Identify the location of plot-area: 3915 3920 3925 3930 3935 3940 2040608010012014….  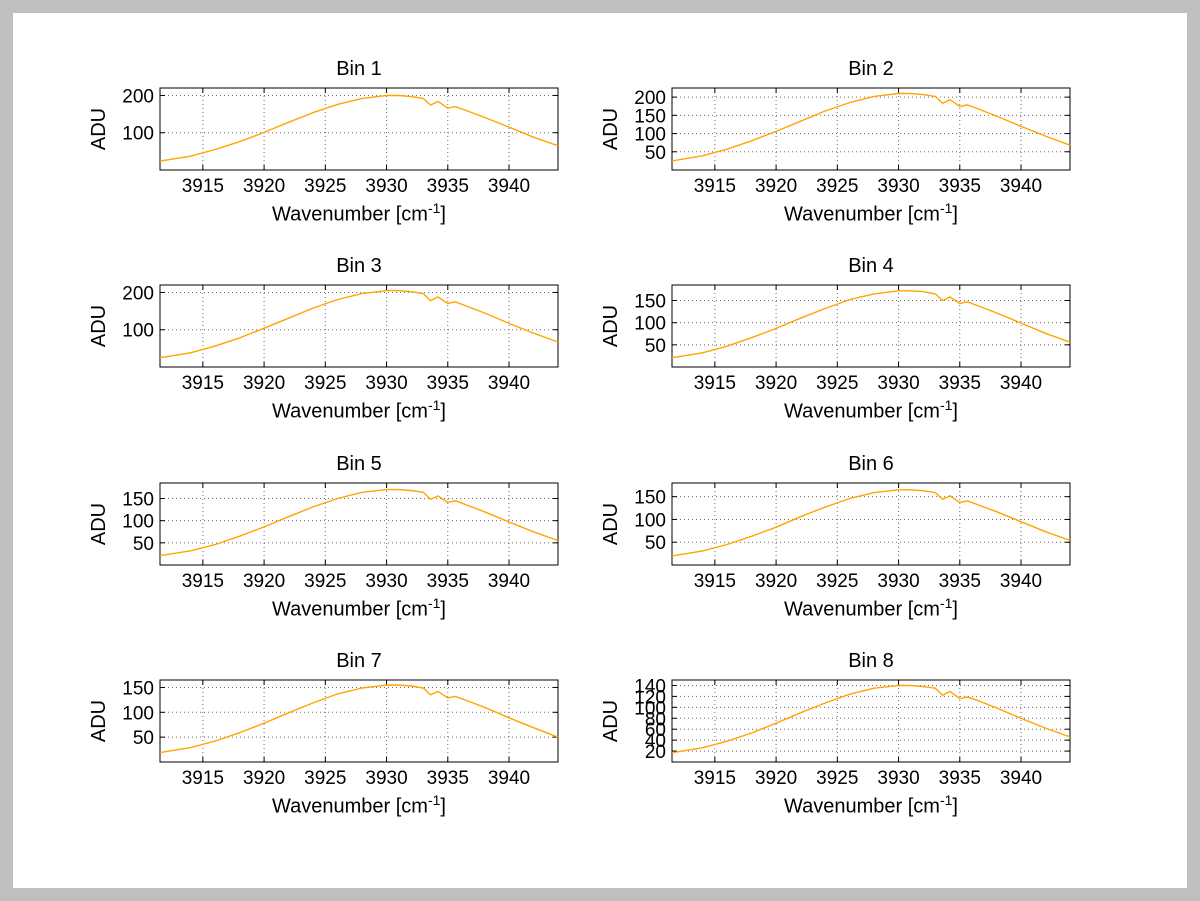
(852, 733).